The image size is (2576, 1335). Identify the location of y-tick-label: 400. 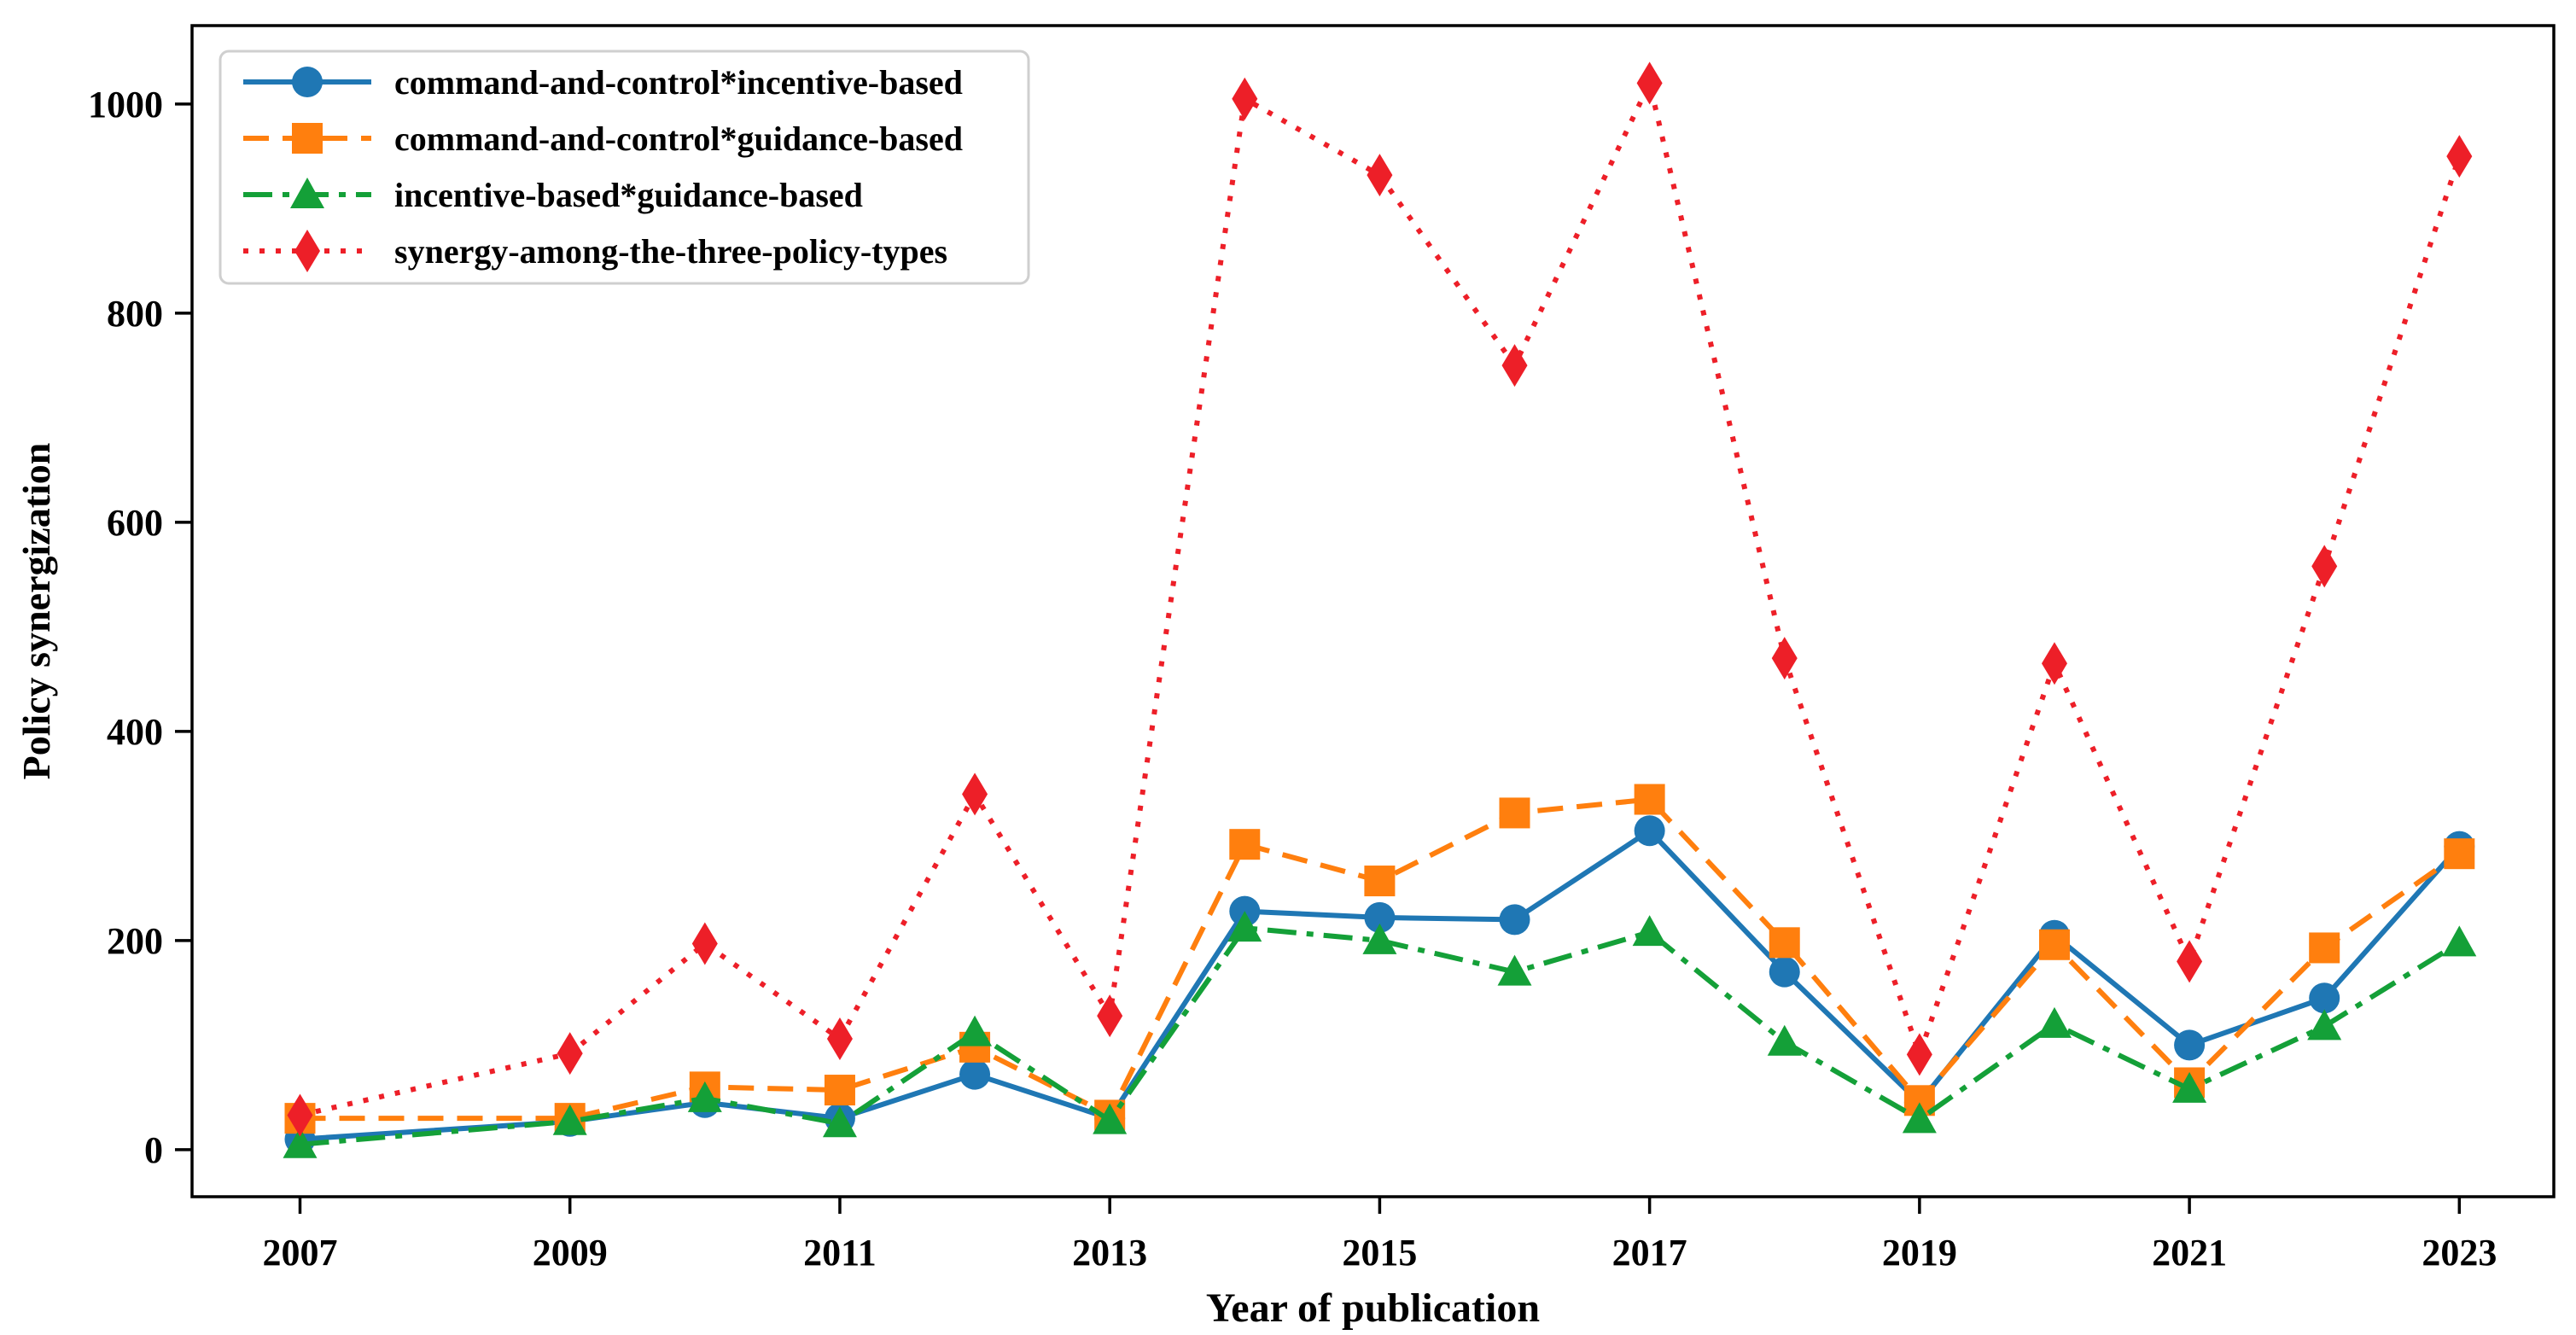
(135, 732).